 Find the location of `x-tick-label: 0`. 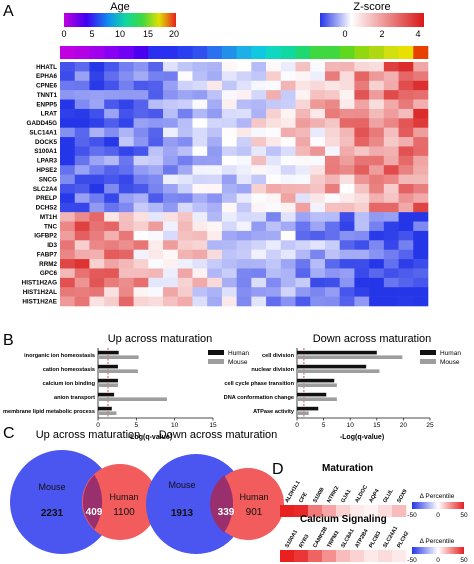

x-tick-label: 0 is located at coordinates (98, 425).